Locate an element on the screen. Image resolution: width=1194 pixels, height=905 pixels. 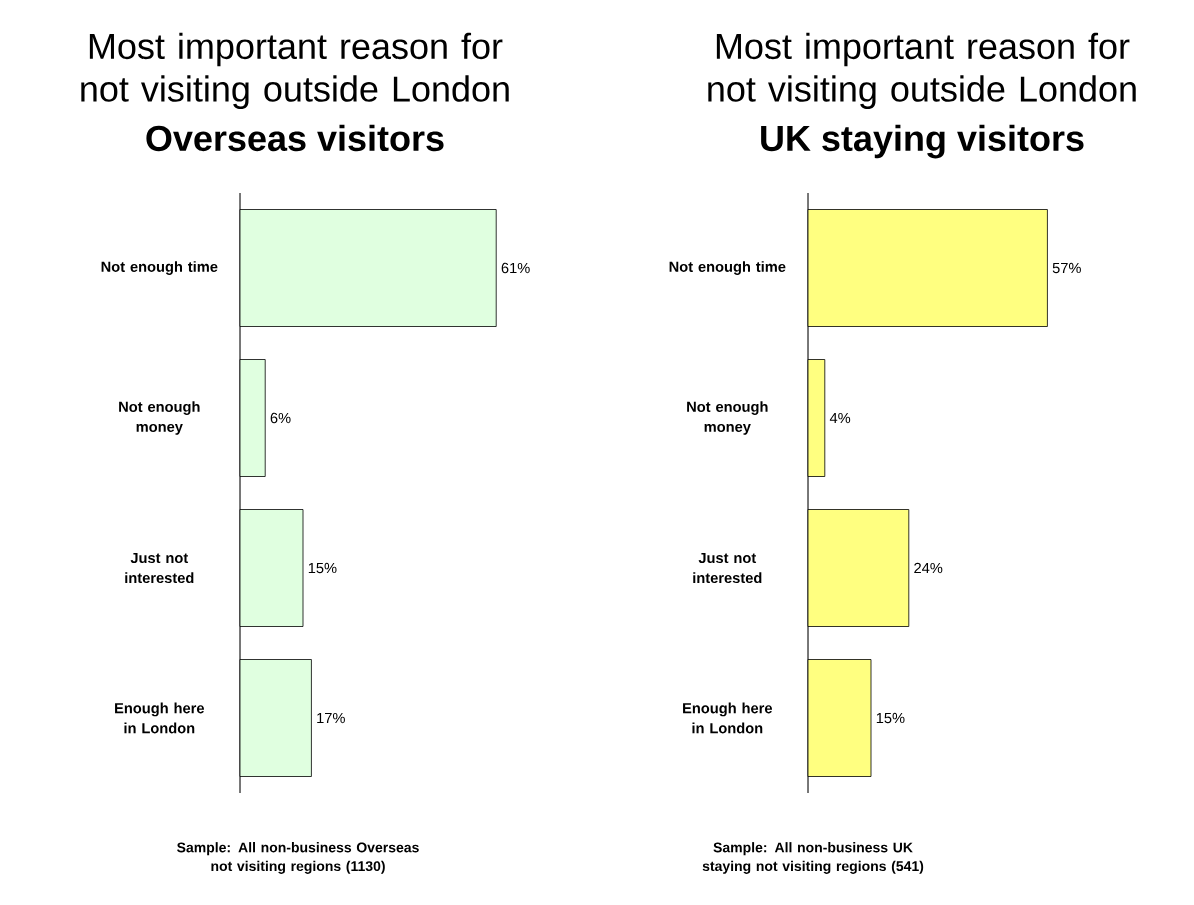
text: Sample: All non-business UK staying not visiting regions (541) is located at coordinates (813, 858).